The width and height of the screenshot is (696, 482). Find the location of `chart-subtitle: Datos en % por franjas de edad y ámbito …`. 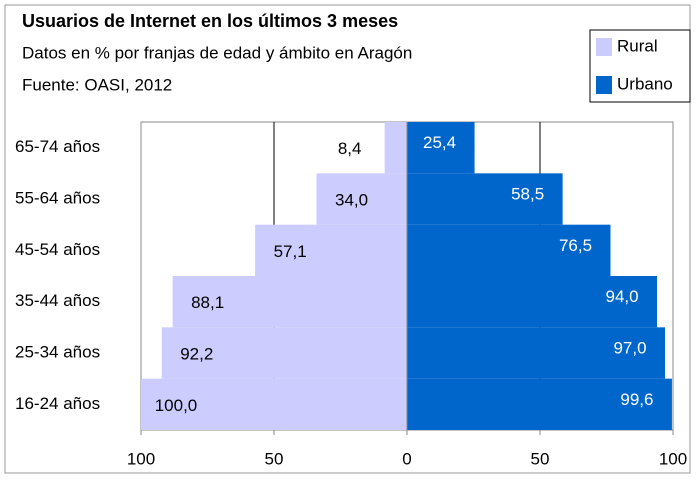

chart-subtitle: Datos en % por franjas de edad y ámbito … is located at coordinates (217, 52).